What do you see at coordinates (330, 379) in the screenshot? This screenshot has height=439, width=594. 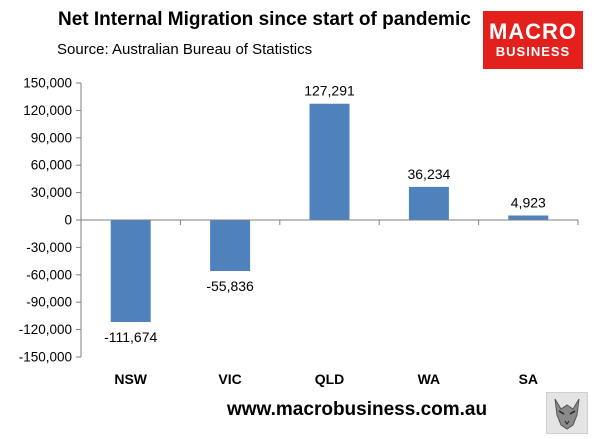 I see `x-tick-label: QLD` at bounding box center [330, 379].